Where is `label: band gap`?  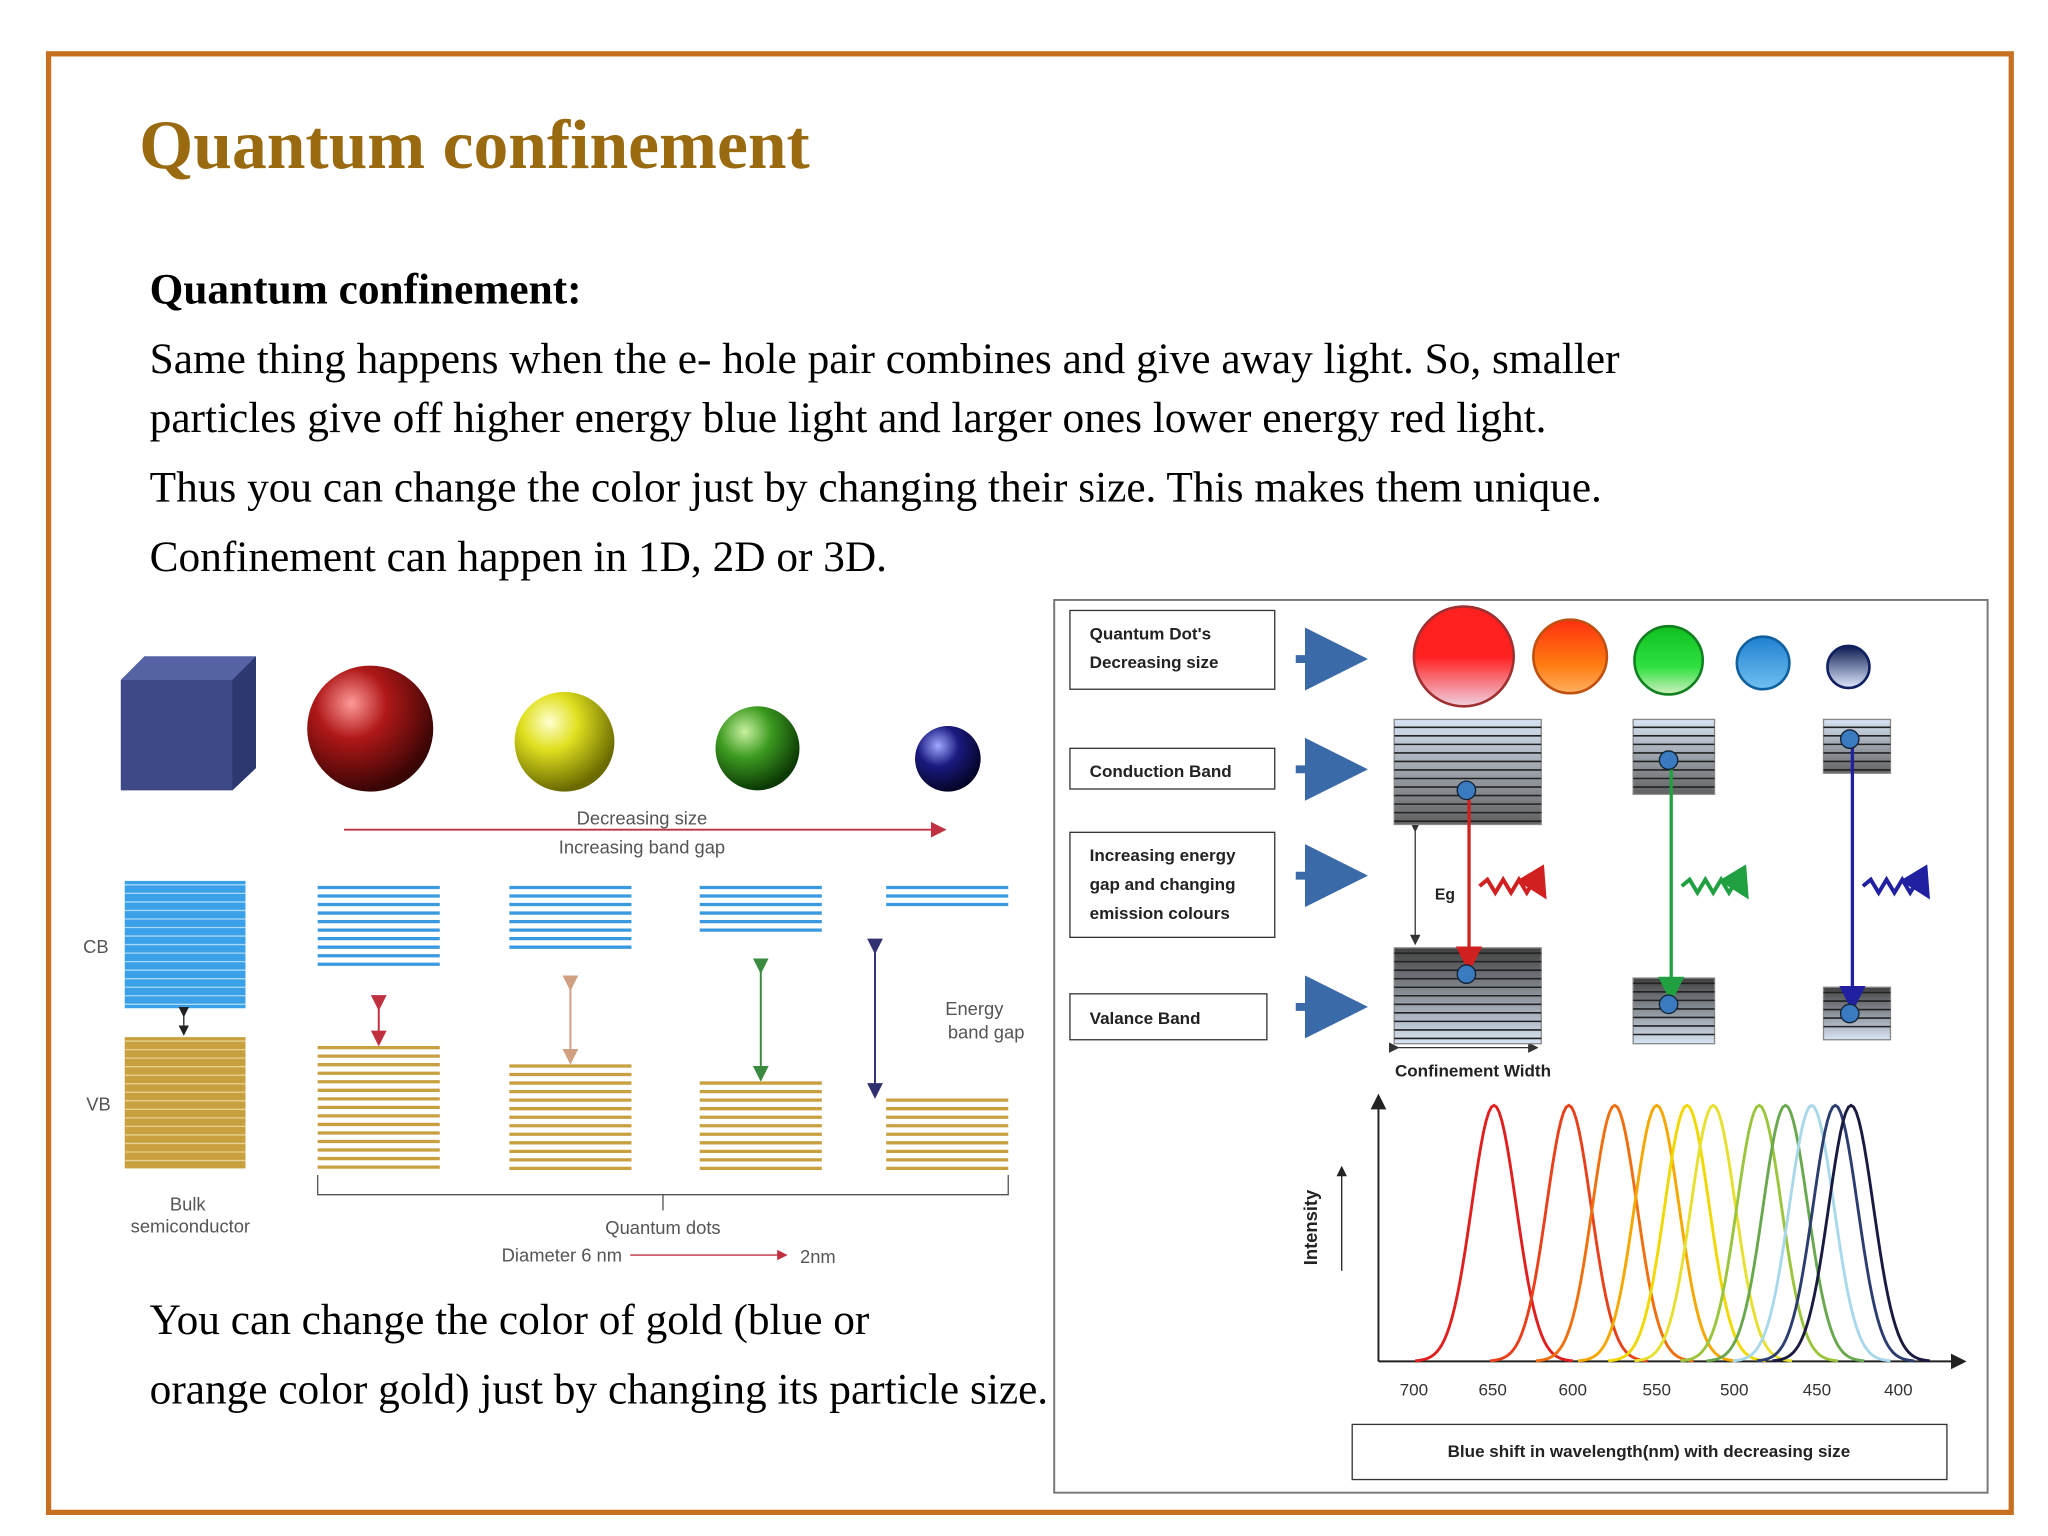 label: band gap is located at coordinates (986, 1031).